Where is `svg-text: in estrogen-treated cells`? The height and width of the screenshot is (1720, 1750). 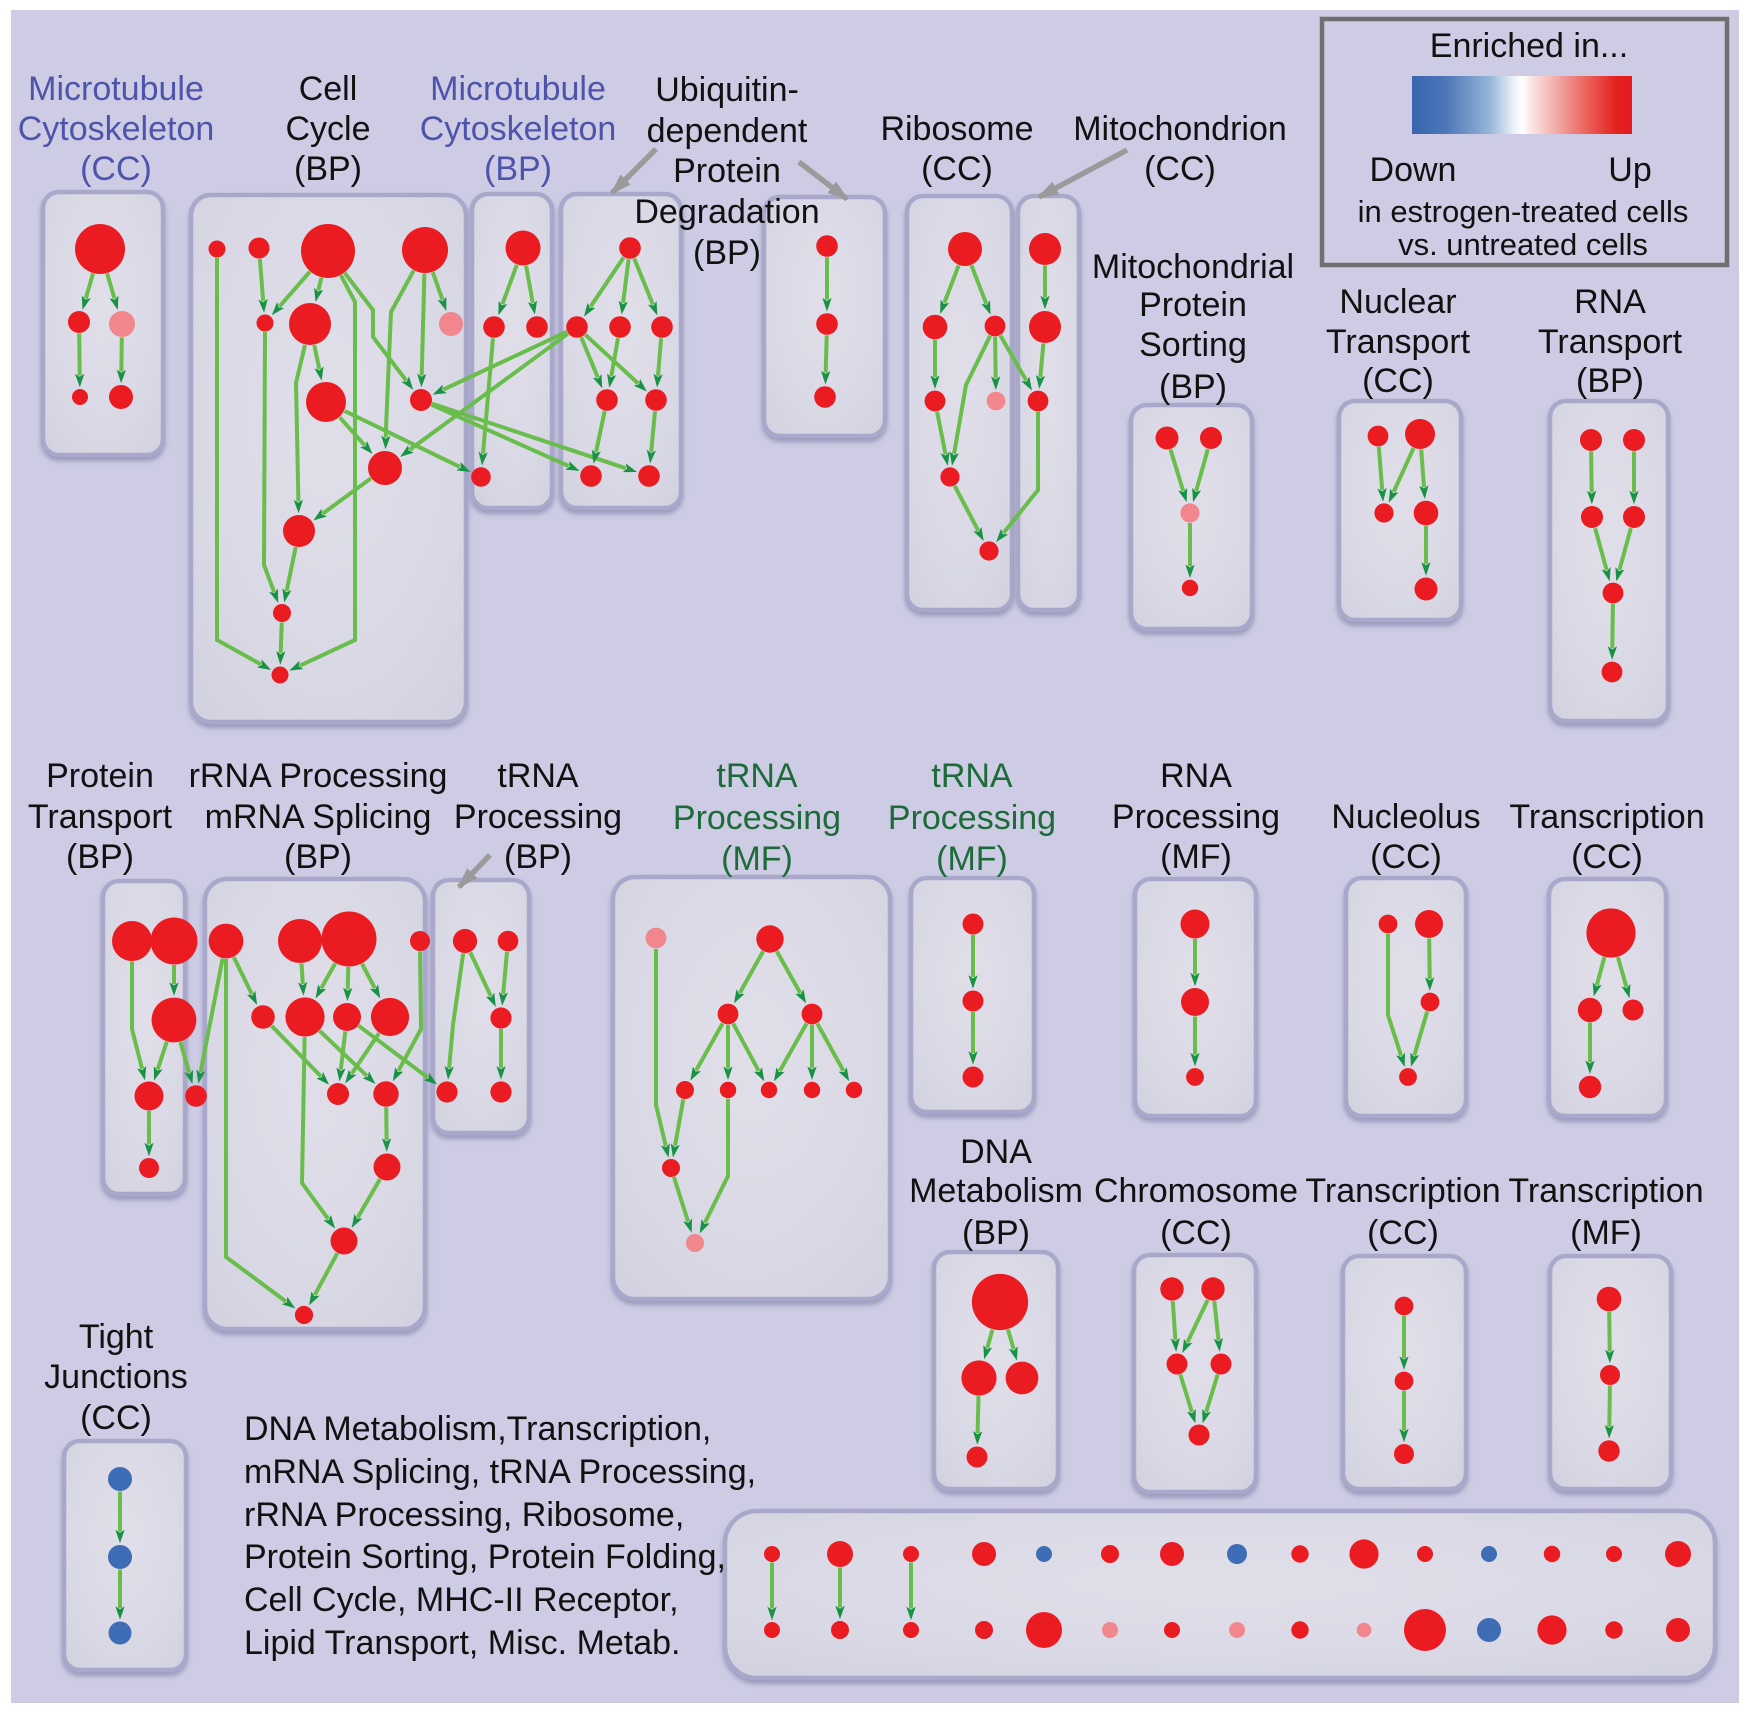 svg-text: in estrogen-treated cells is located at coordinates (1523, 211).